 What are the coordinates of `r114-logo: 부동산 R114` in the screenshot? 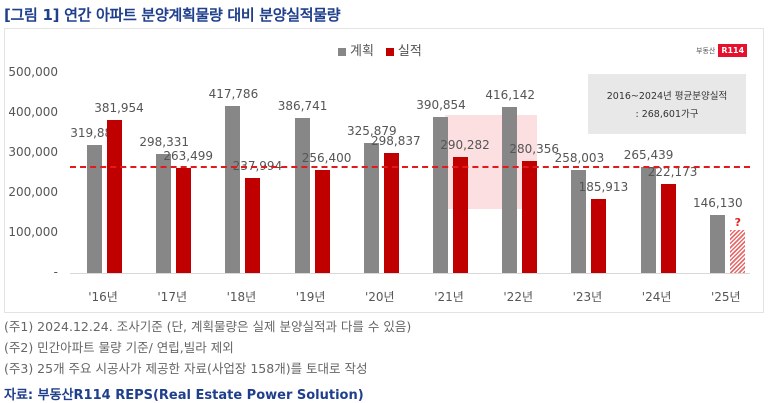 It's located at (722, 50).